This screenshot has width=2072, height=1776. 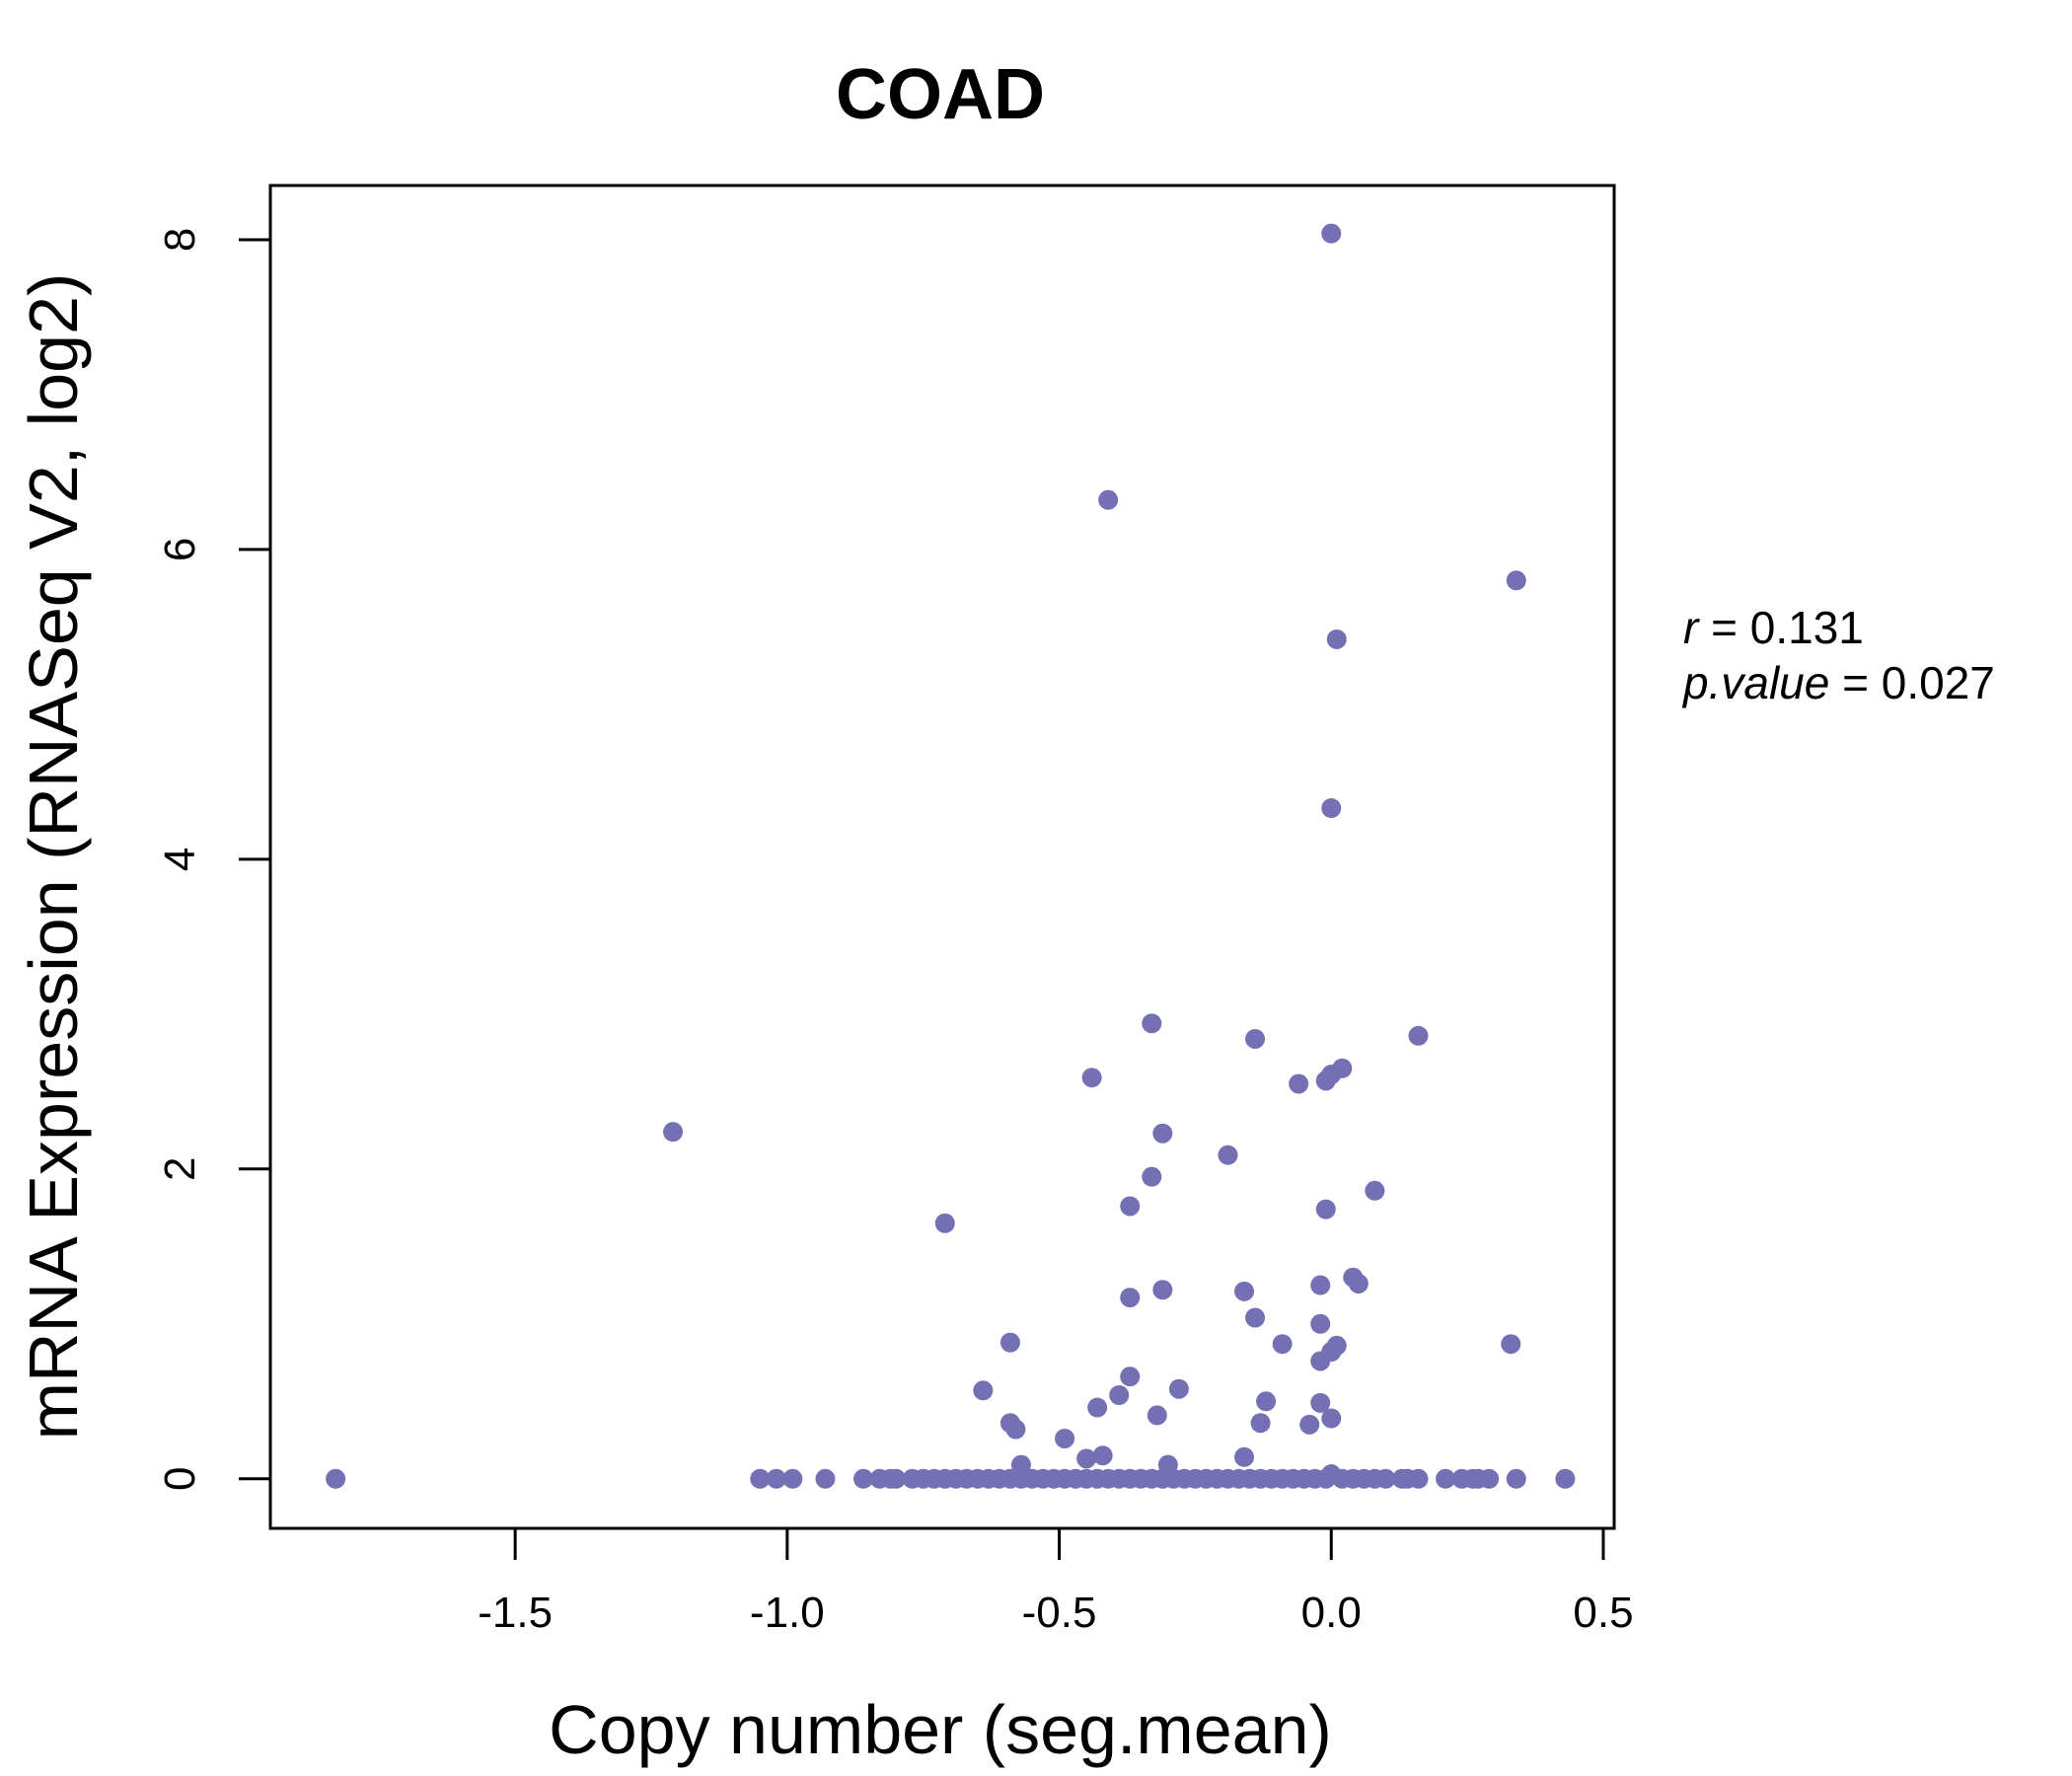 What do you see at coordinates (1939, 683) in the screenshot?
I see `p-value-value: 0.027` at bounding box center [1939, 683].